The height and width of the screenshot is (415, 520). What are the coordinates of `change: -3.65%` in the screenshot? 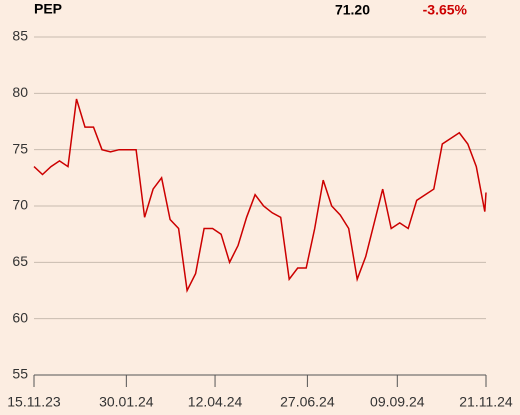 It's located at (445, 10).